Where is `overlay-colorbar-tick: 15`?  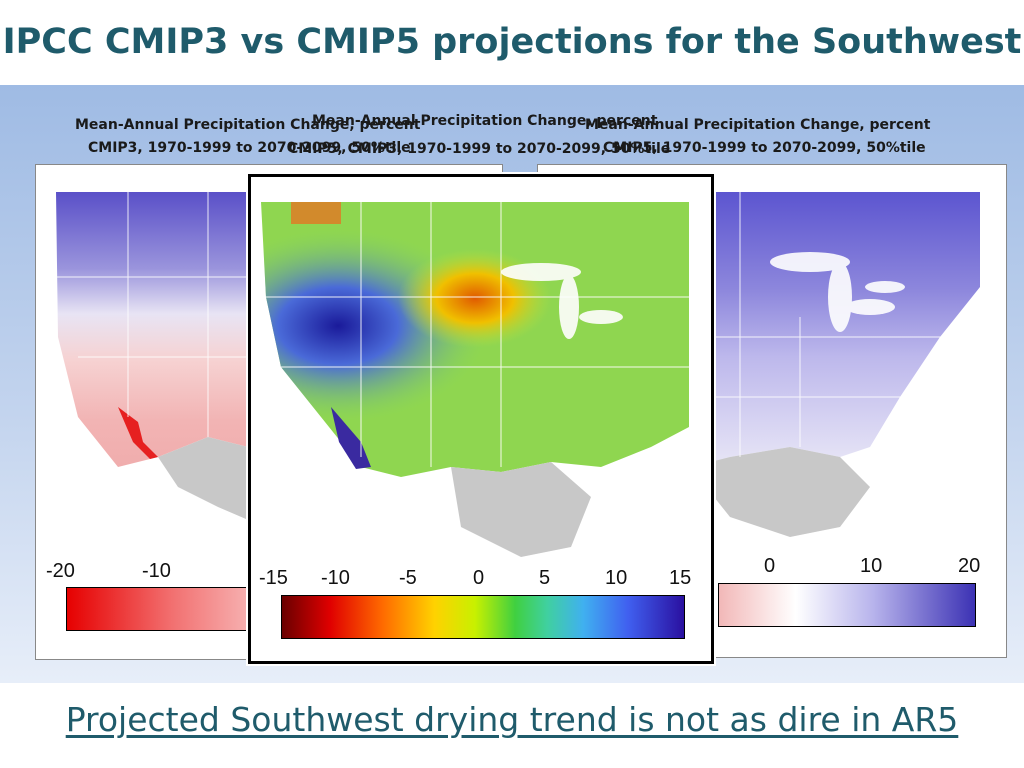
overlay-colorbar-tick: 15 is located at coordinates (680, 578).